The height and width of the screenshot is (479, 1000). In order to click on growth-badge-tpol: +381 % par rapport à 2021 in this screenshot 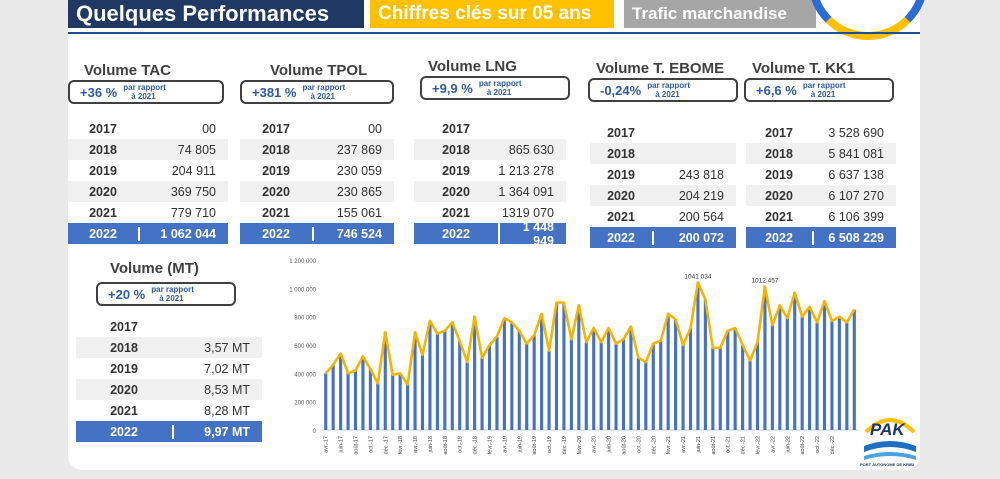, I will do `click(317, 92)`.